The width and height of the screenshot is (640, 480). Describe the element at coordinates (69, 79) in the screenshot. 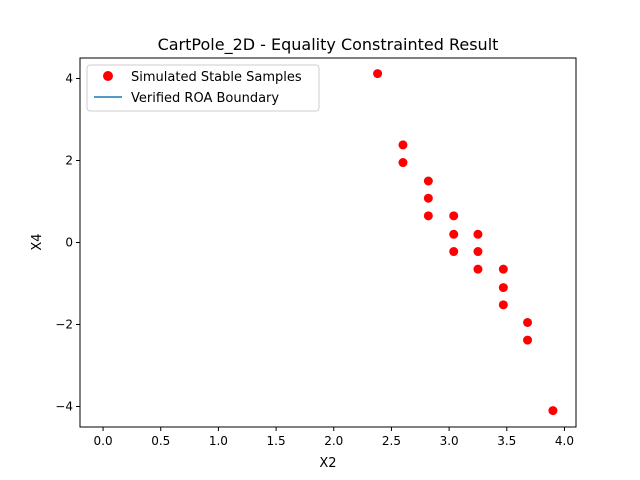

I see `y-tick-label: 4` at that location.